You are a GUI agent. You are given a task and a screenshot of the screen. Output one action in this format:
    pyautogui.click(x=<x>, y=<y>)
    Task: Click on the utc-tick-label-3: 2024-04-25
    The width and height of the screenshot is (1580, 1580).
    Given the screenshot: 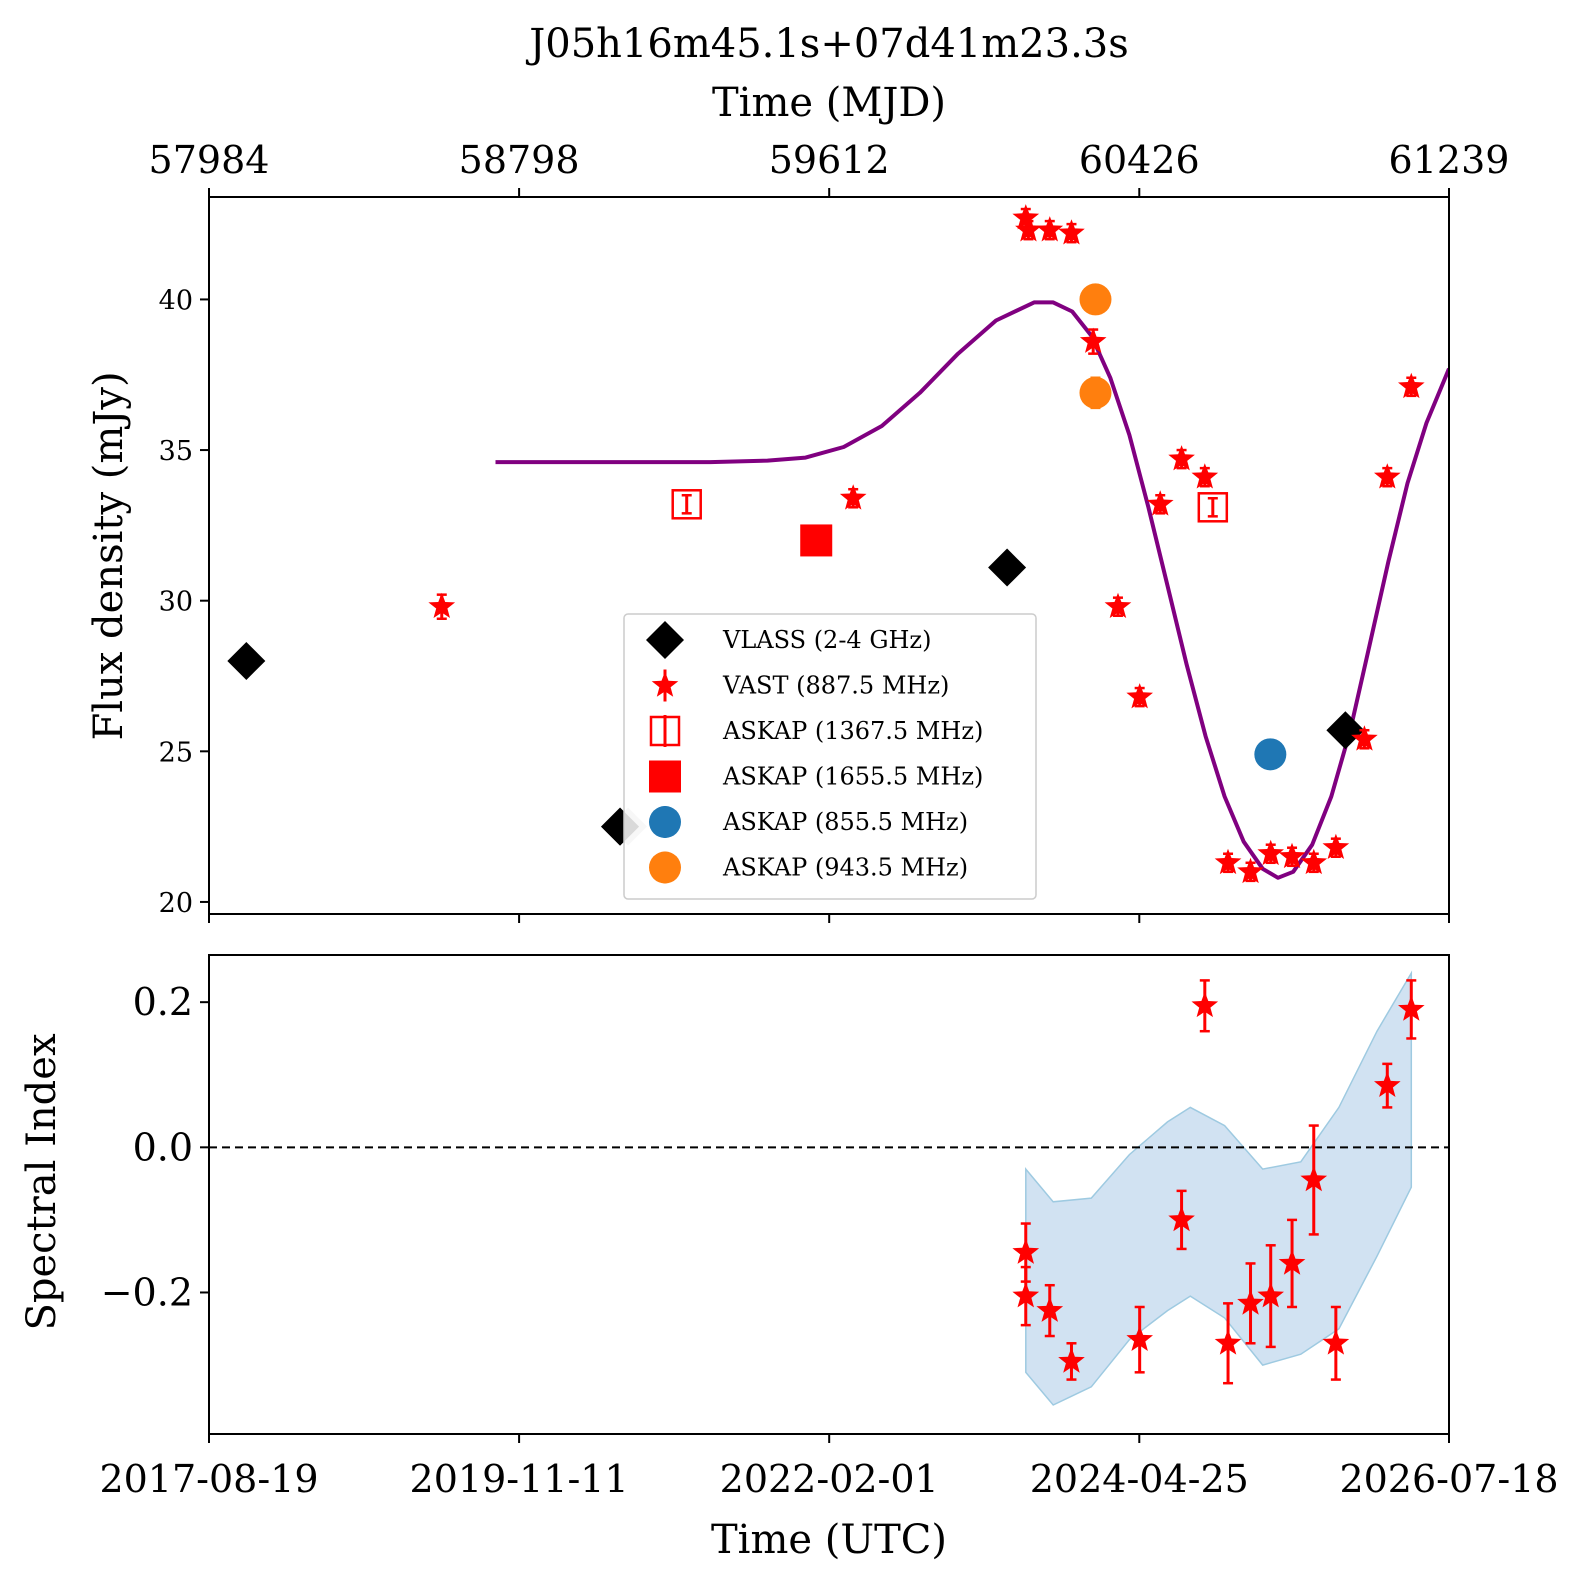 What is the action you would take?
    pyautogui.click(x=1139, y=1479)
    